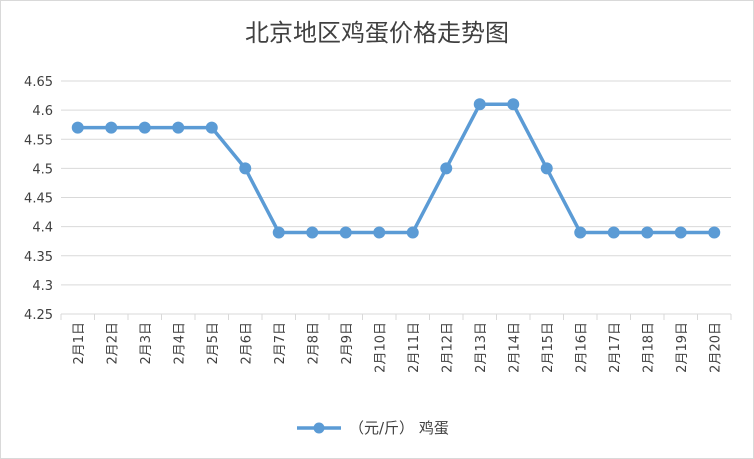  I want to click on y-tick-label: 4.25, so click(38, 315).